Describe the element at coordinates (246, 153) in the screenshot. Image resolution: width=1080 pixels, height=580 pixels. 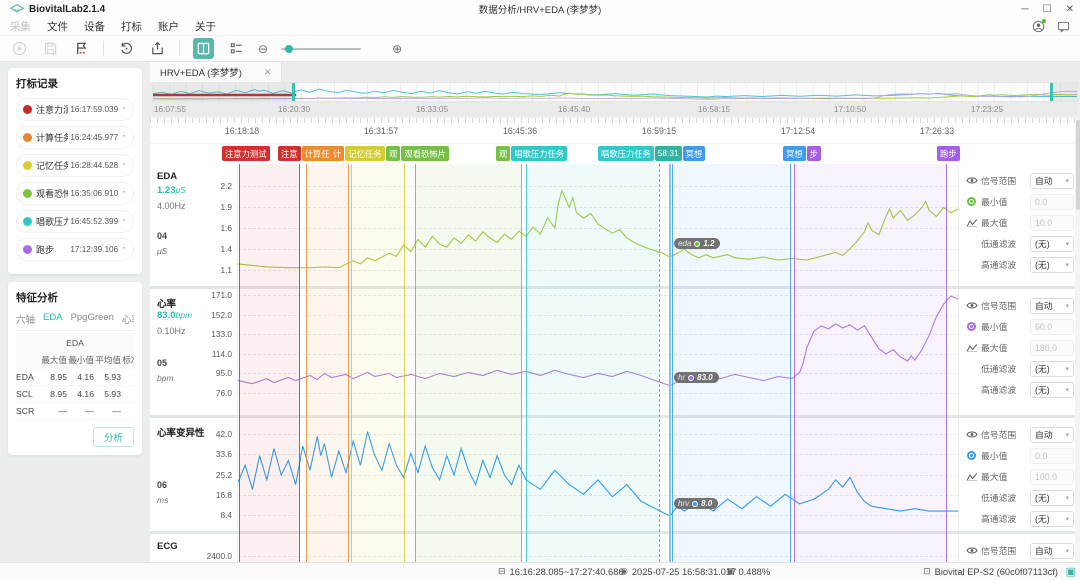
I see `task-badge: 注意力测试` at that location.